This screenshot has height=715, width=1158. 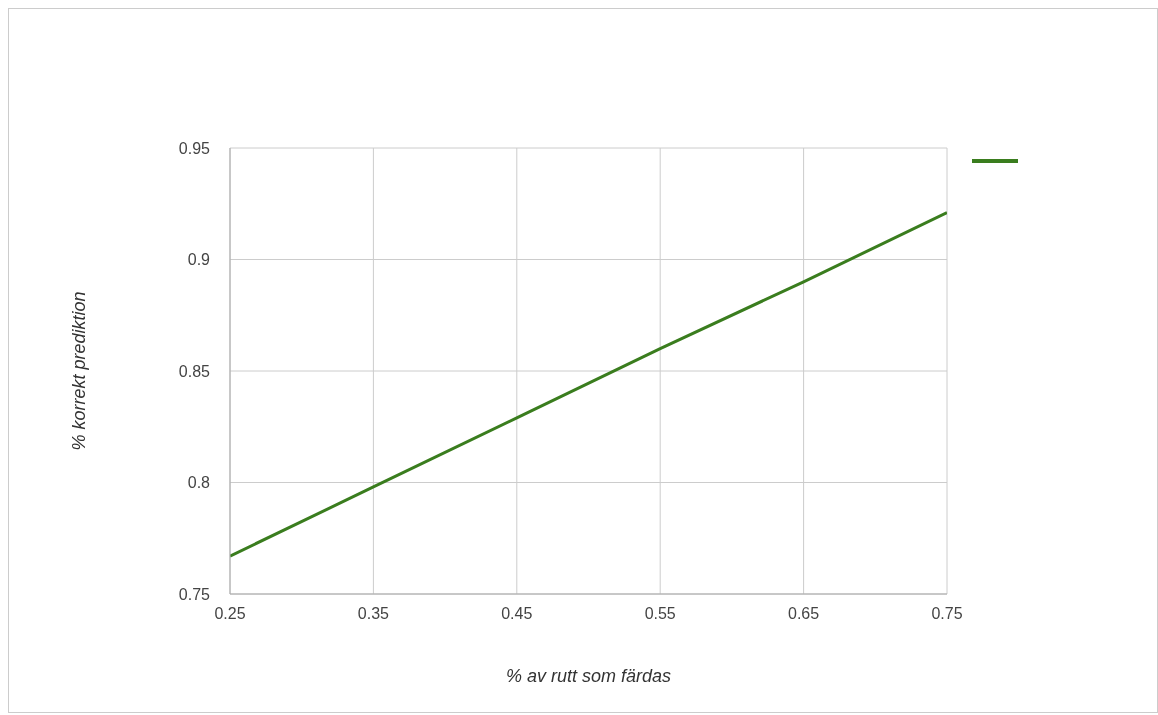 I want to click on y-tick-label: 0.8, so click(x=199, y=483).